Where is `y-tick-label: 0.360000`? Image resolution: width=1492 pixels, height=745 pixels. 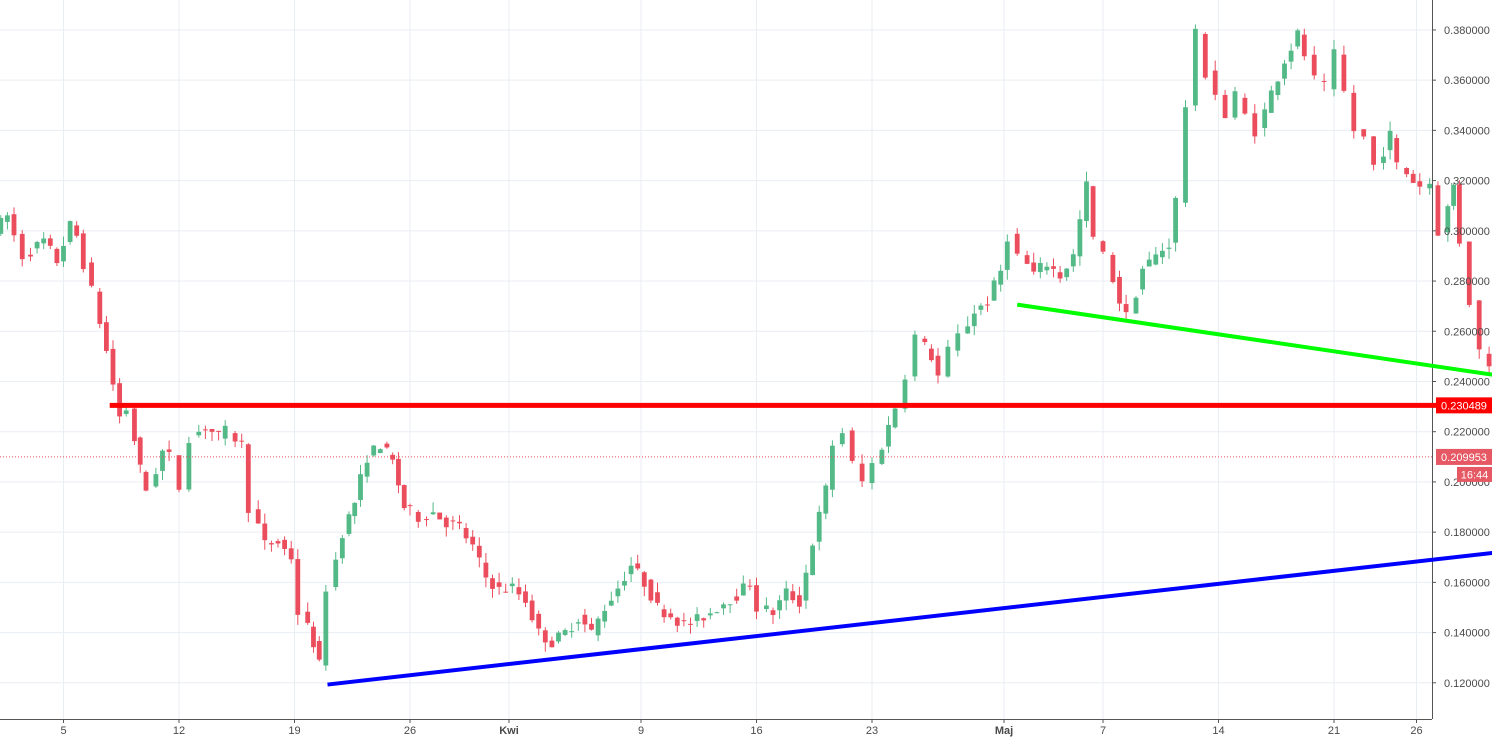
y-tick-label: 0.360000 is located at coordinates (1467, 81).